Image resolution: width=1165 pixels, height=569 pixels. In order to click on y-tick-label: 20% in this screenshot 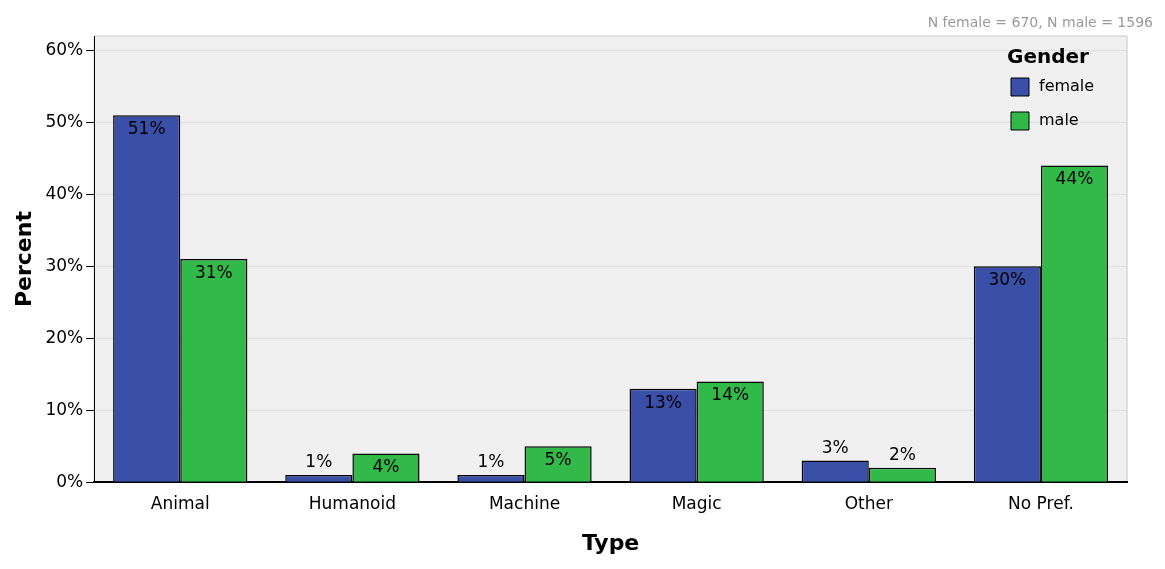, I will do `click(64, 336)`.